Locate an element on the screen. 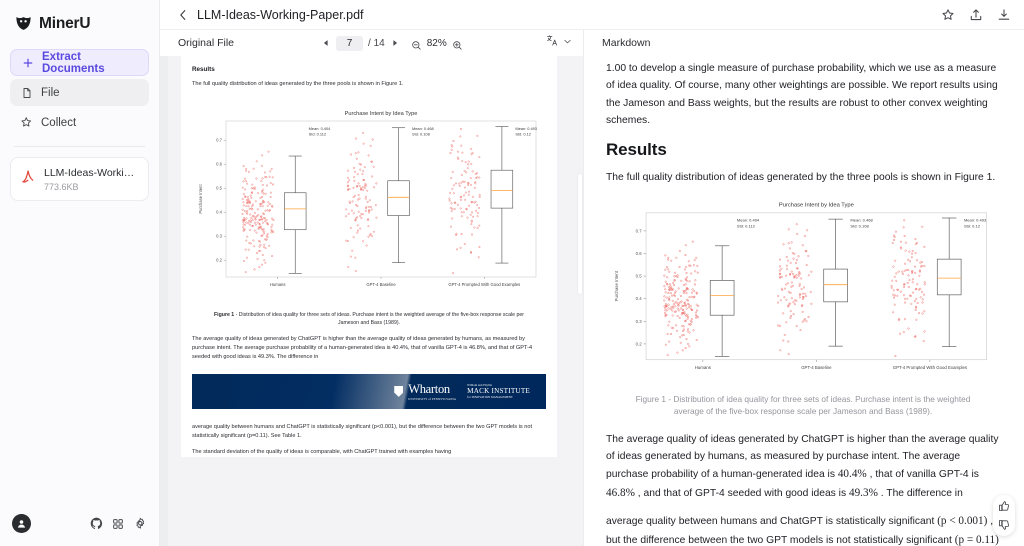  pdf-figure-caption-label: Figure 1 is located at coordinates (224, 315).